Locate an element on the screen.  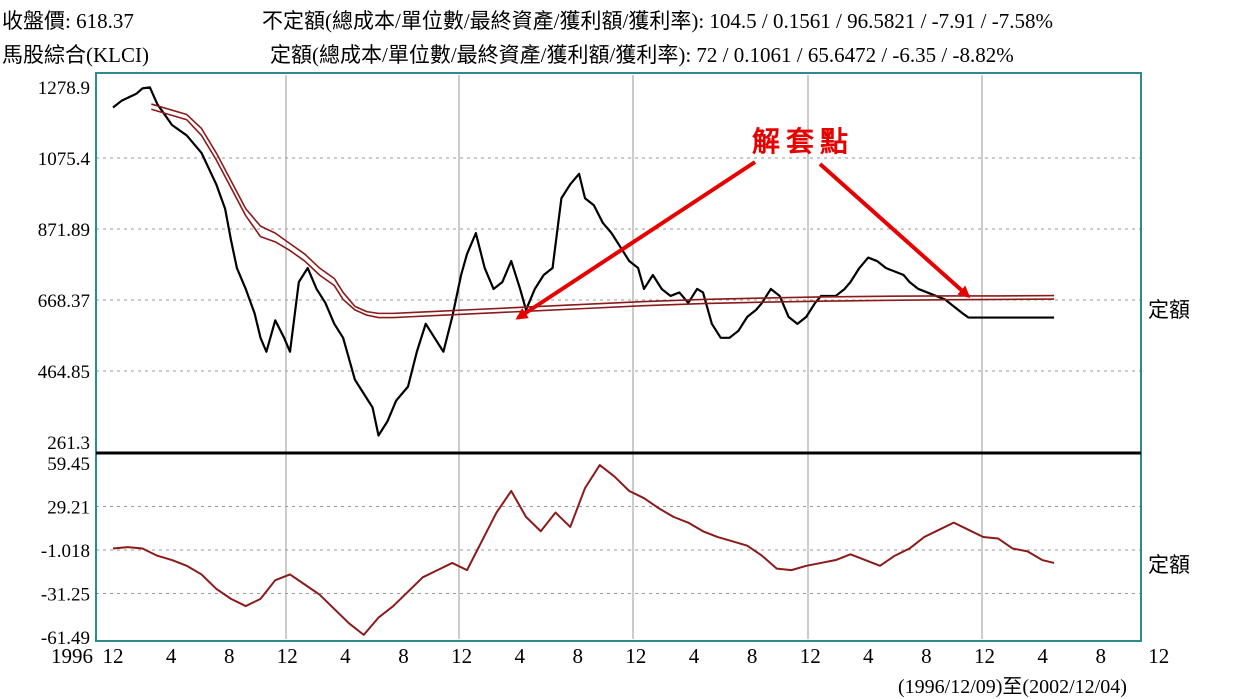
lower-y-axis: 59.45 29.21 -1.018 -31.25 -61.49 is located at coordinates (65, 551).